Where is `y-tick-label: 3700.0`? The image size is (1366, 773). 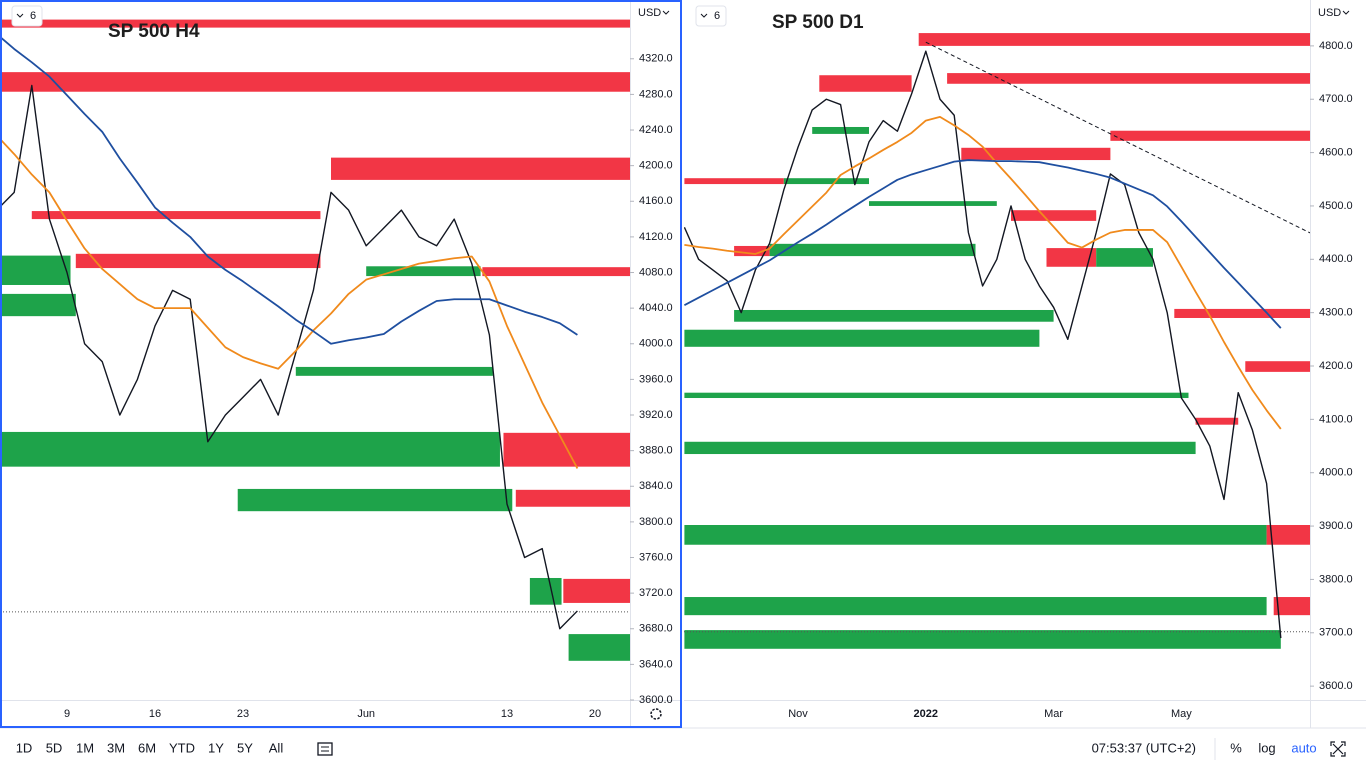 y-tick-label: 3700.0 is located at coordinates (1336, 633).